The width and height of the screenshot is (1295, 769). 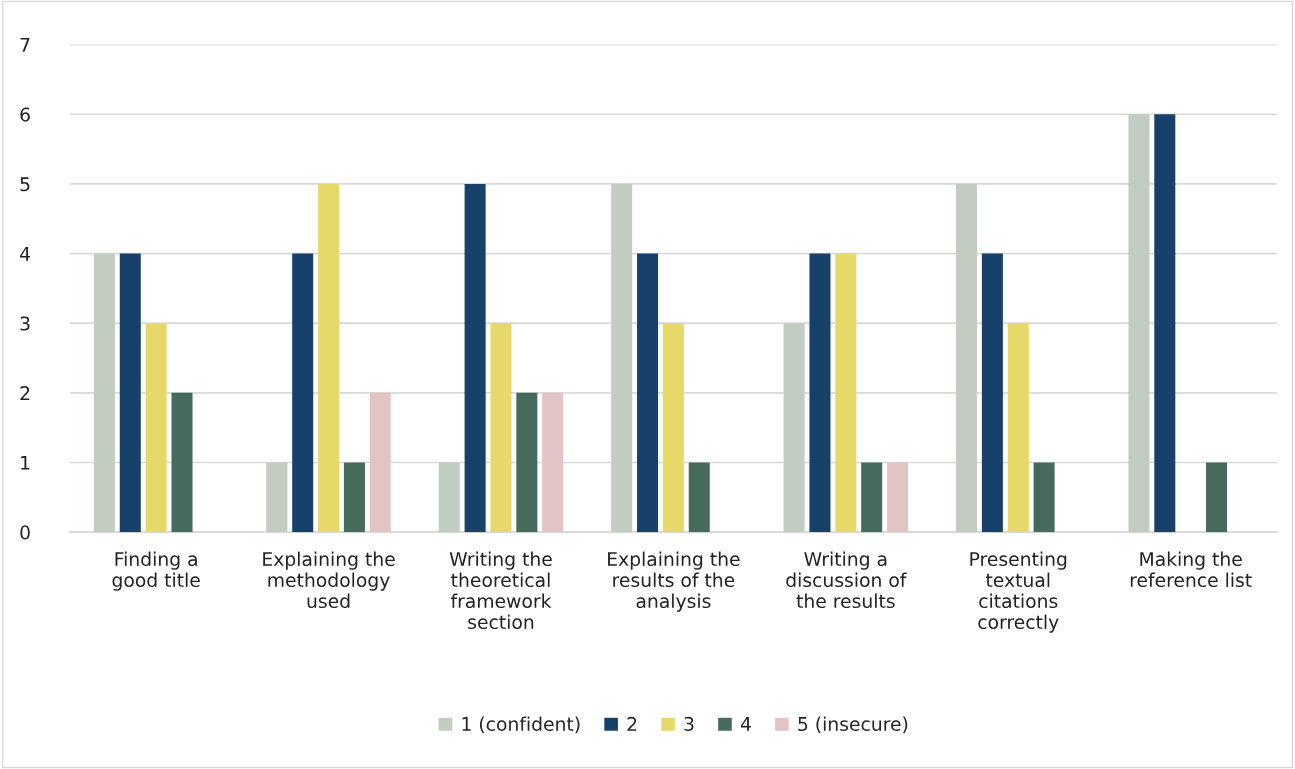 I want to click on x-tick-label: Making the reference list, so click(x=1191, y=569).